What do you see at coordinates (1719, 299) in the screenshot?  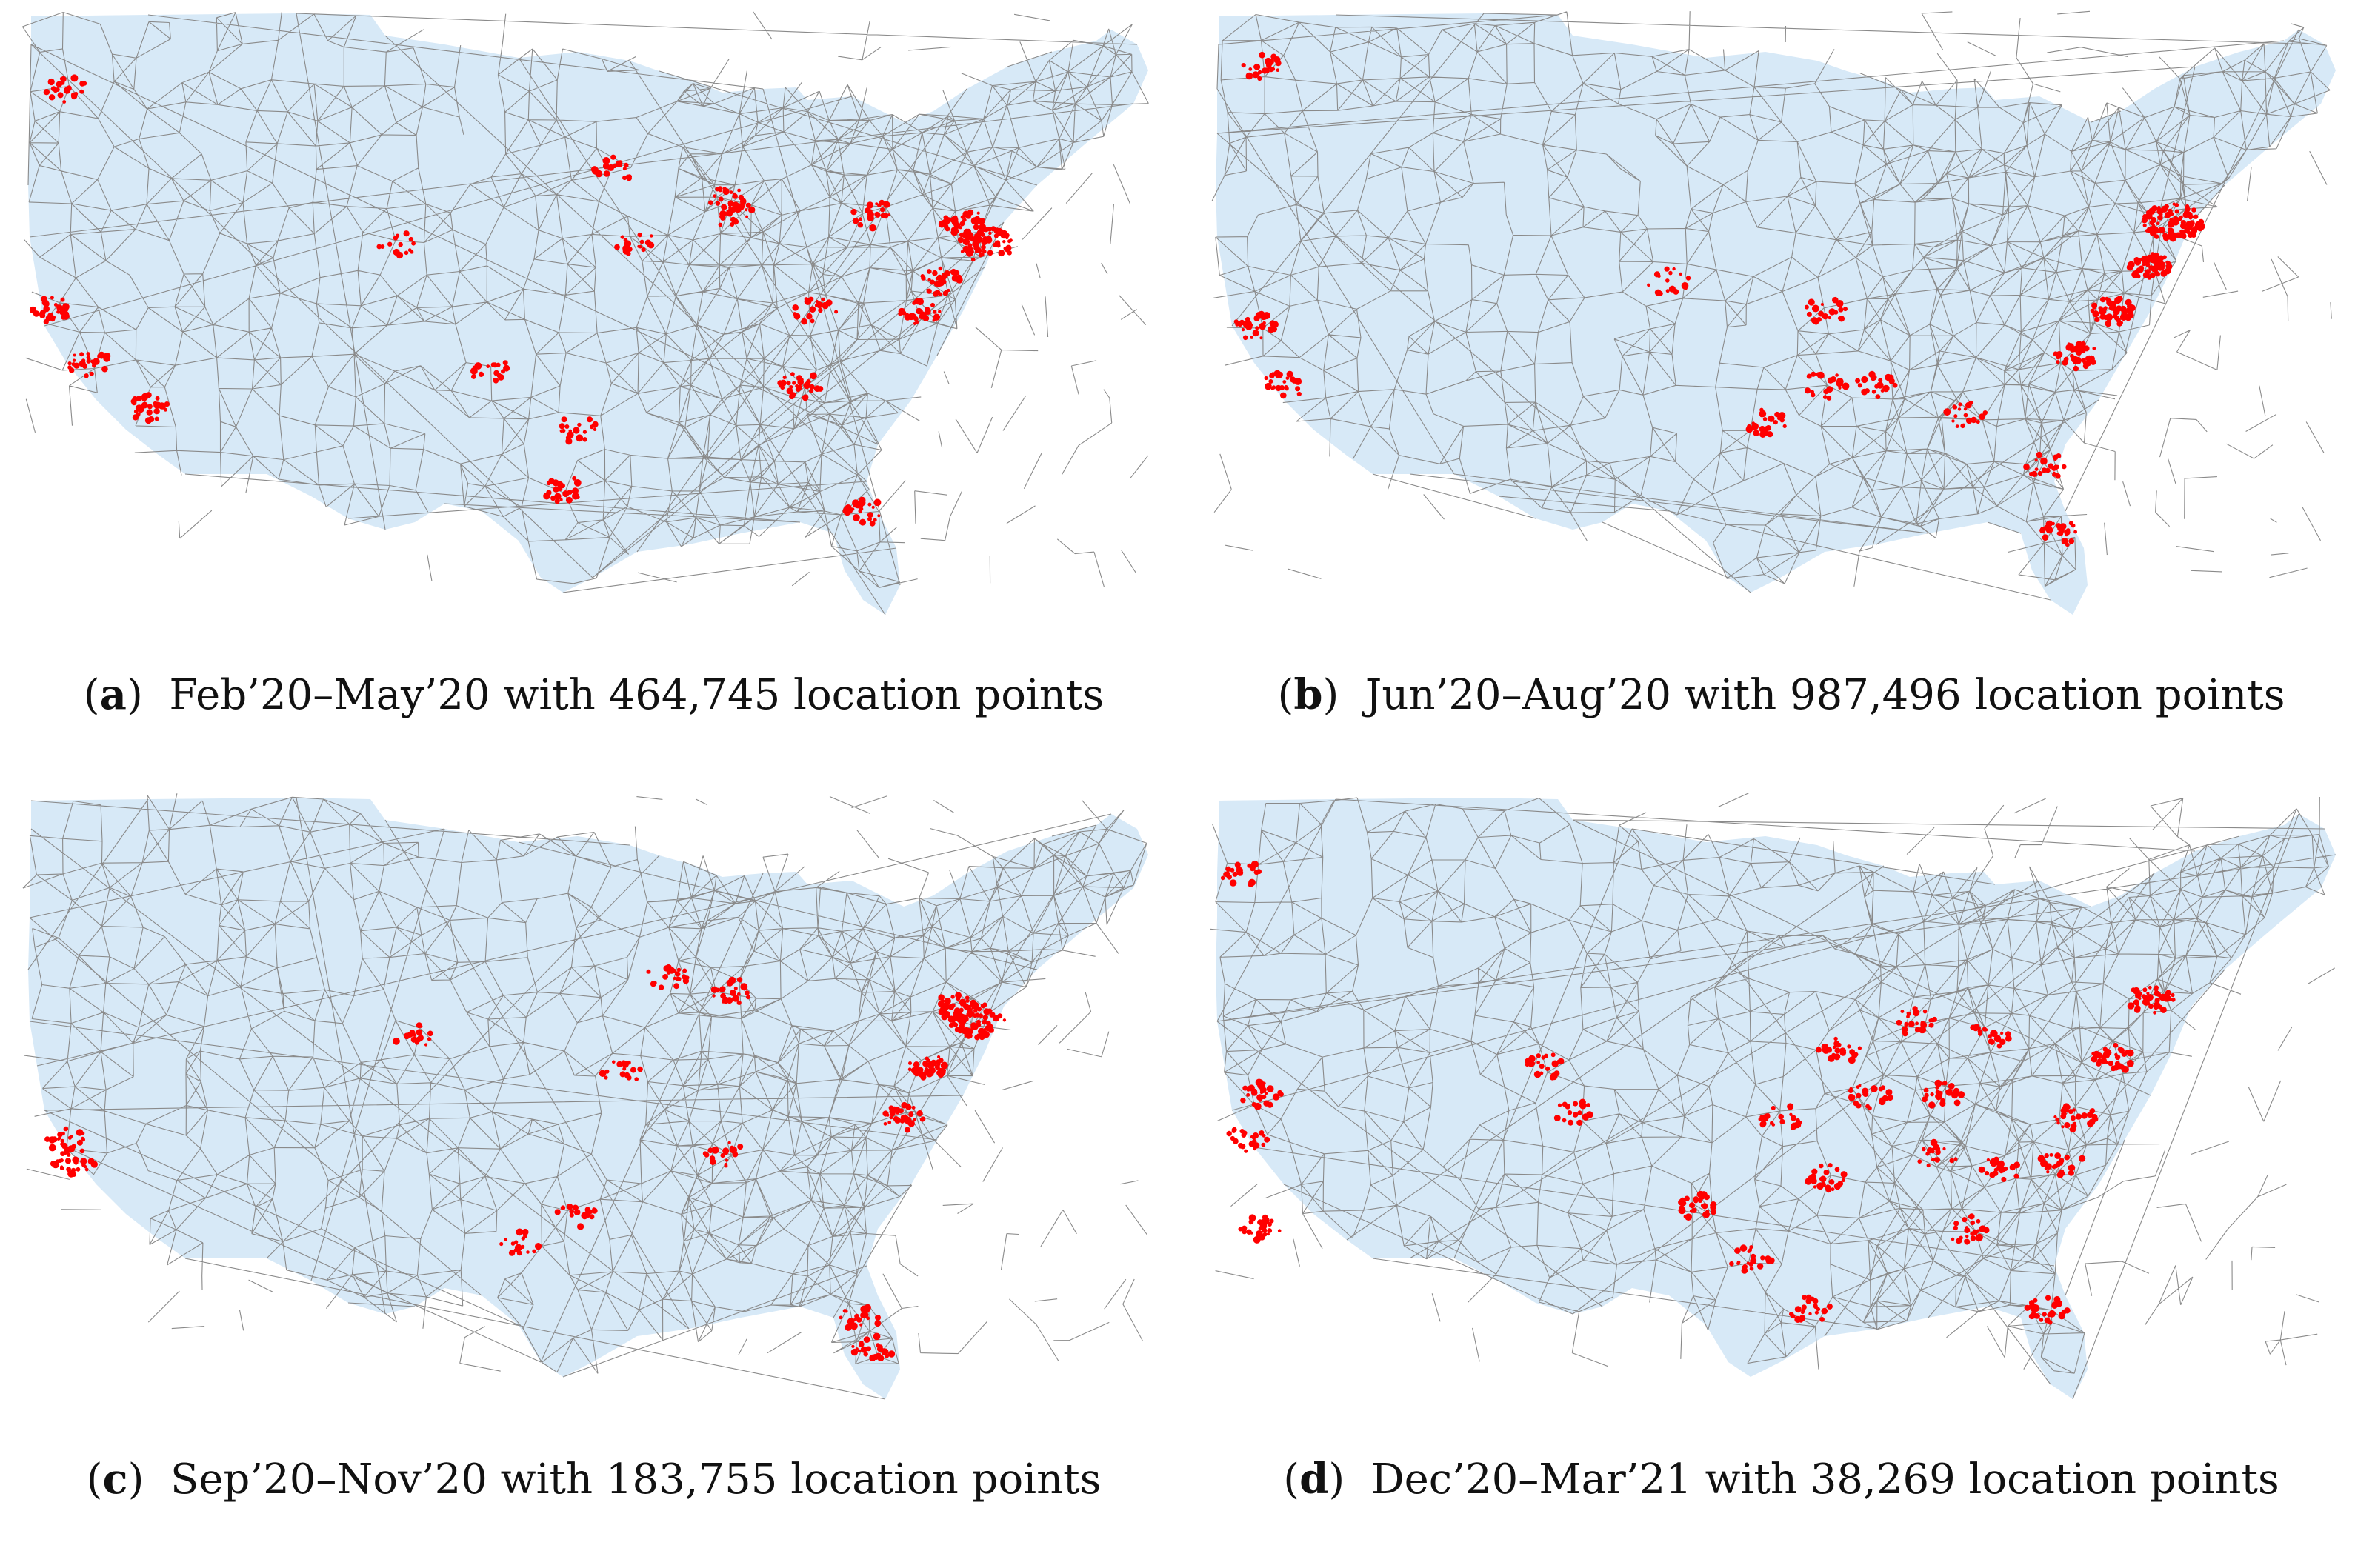 I see `location-point-clusters-b` at bounding box center [1719, 299].